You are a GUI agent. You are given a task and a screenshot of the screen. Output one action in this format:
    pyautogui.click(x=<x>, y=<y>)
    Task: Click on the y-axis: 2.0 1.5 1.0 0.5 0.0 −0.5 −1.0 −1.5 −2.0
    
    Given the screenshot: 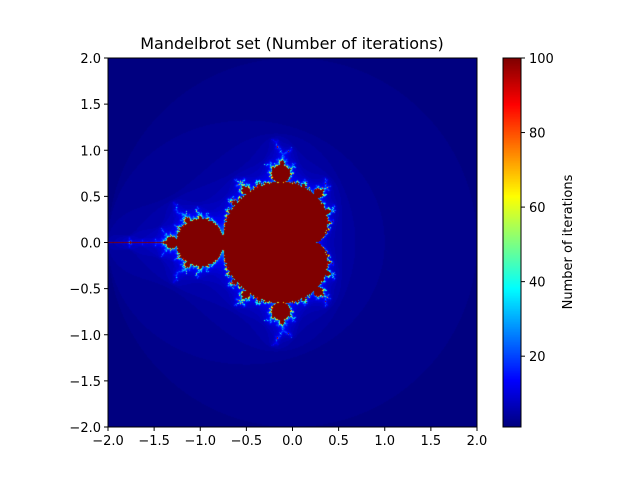 What is the action you would take?
    pyautogui.click(x=88, y=244)
    